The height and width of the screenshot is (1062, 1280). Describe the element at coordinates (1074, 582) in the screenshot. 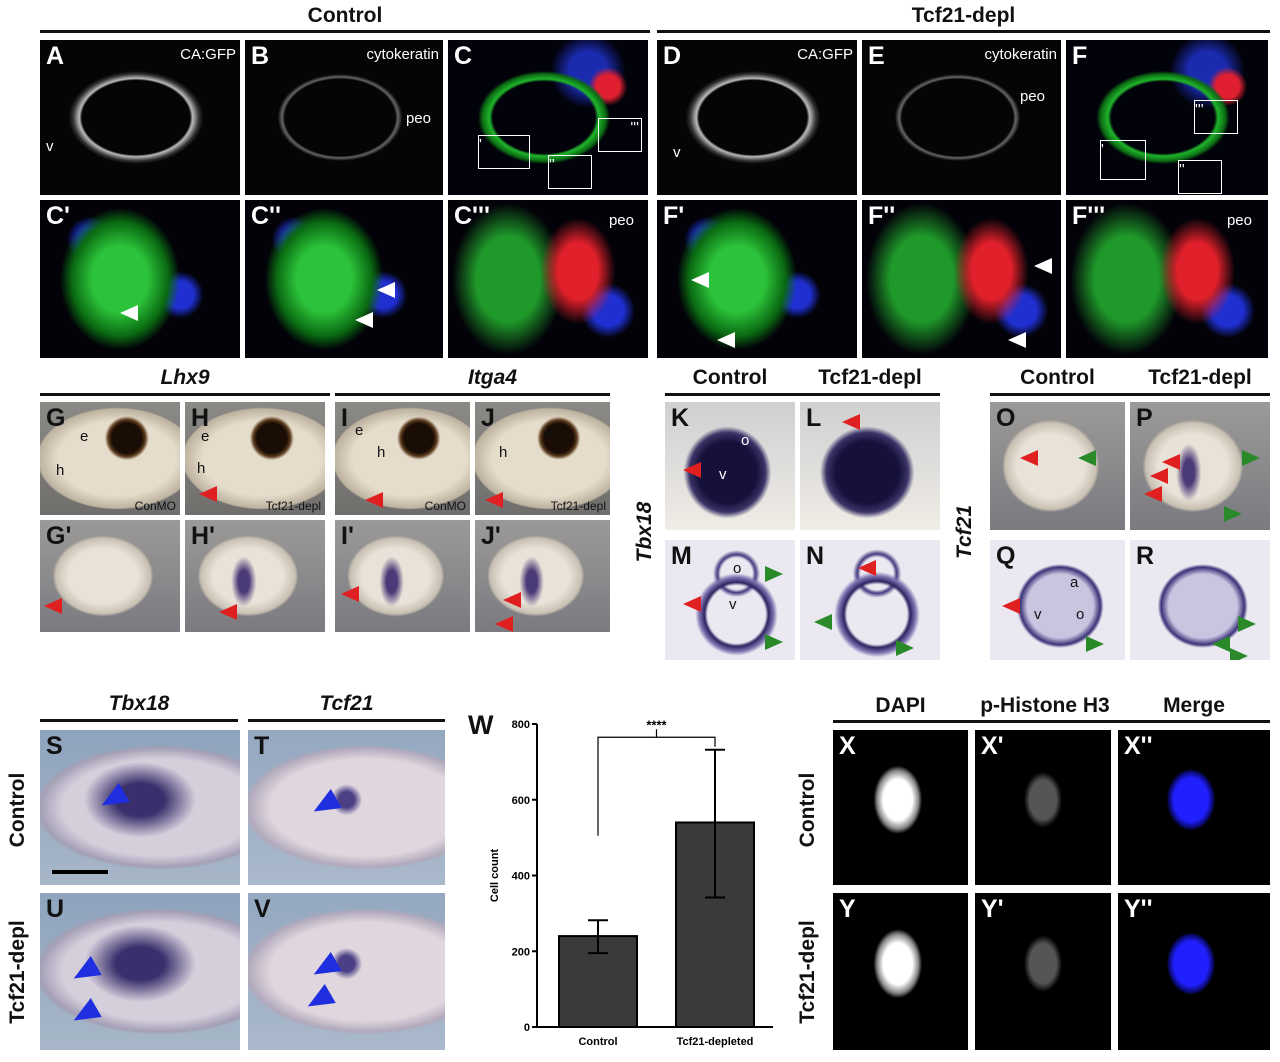

I see `annotation: a` at that location.